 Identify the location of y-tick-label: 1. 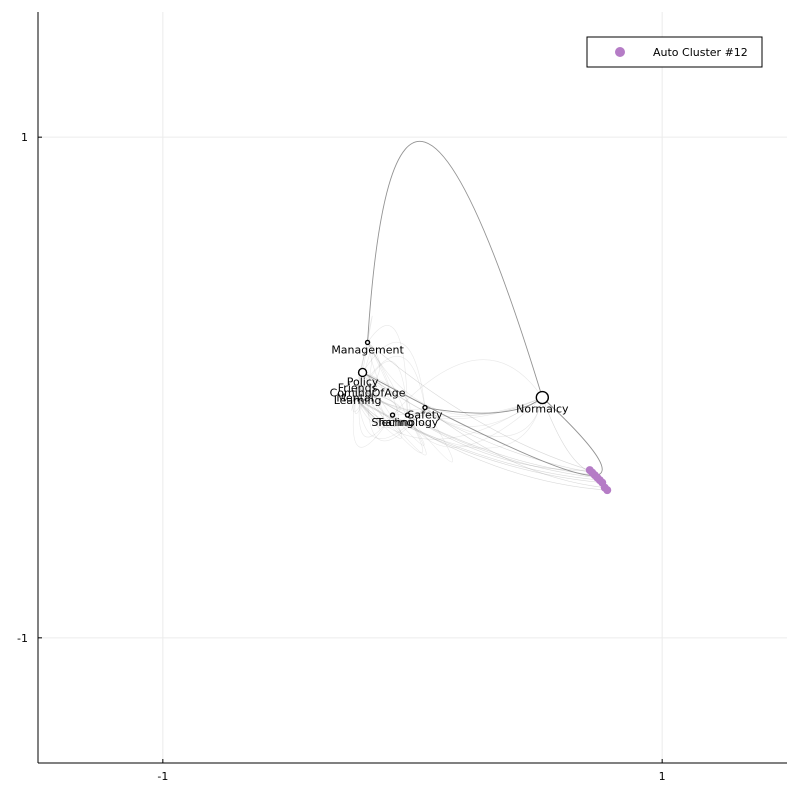
(24, 137).